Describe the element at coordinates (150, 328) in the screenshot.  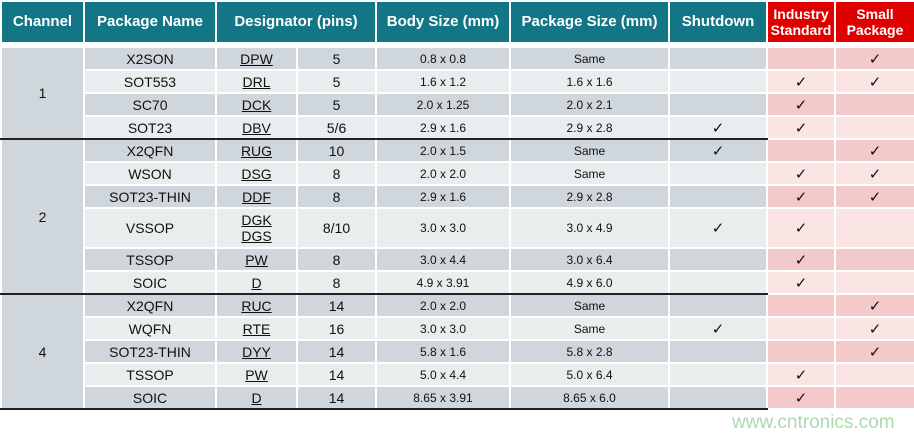
I see `package-name: WQFN` at that location.